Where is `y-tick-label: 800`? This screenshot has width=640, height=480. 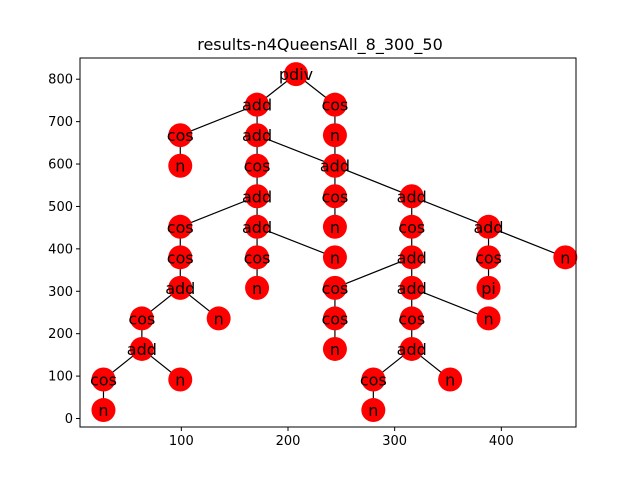 y-tick-label: 800 is located at coordinates (60, 80).